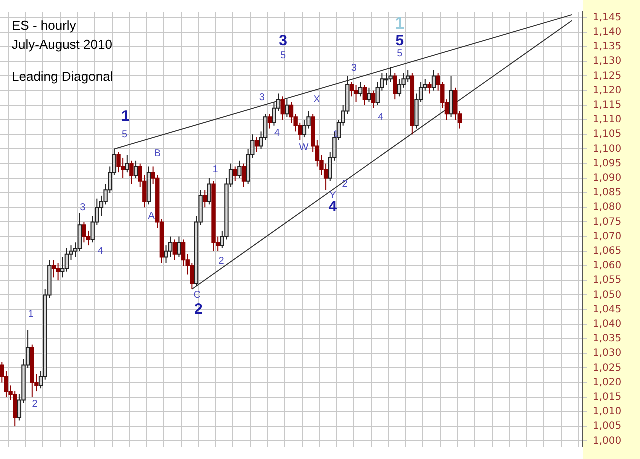 This screenshot has height=459, width=640. What do you see at coordinates (607, 426) in the screenshot?
I see `y-tick-label: 1,005` at bounding box center [607, 426].